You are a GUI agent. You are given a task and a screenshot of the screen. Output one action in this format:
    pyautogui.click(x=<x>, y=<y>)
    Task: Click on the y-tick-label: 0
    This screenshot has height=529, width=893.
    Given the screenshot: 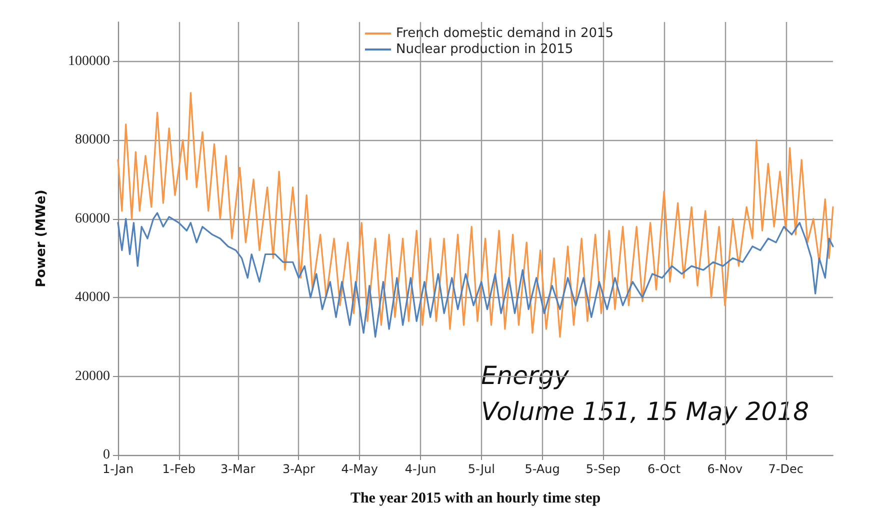 What is the action you would take?
    pyautogui.click(x=106, y=455)
    